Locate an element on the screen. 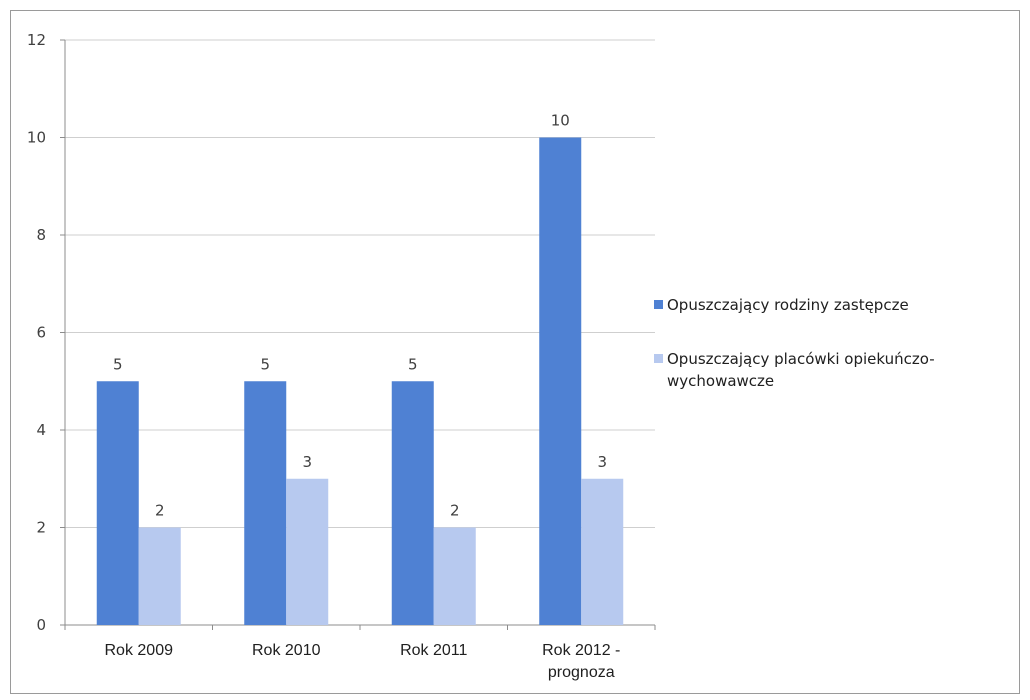  y-tick-label: 10 is located at coordinates (36, 138).